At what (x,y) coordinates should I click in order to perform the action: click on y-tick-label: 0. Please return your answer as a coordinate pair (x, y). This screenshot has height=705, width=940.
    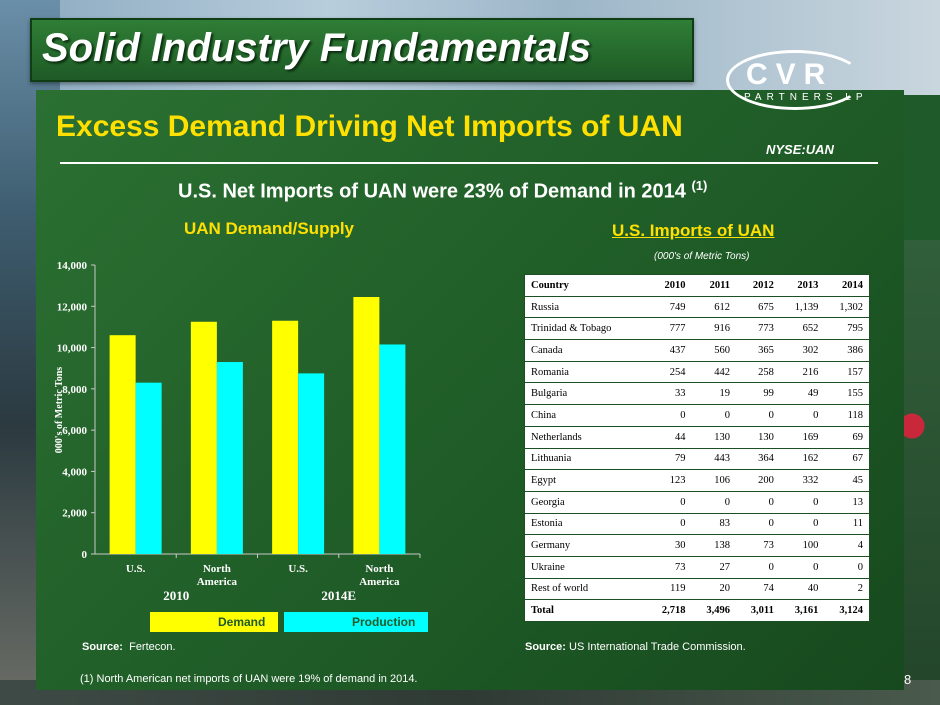
    Looking at the image, I should click on (85, 555).